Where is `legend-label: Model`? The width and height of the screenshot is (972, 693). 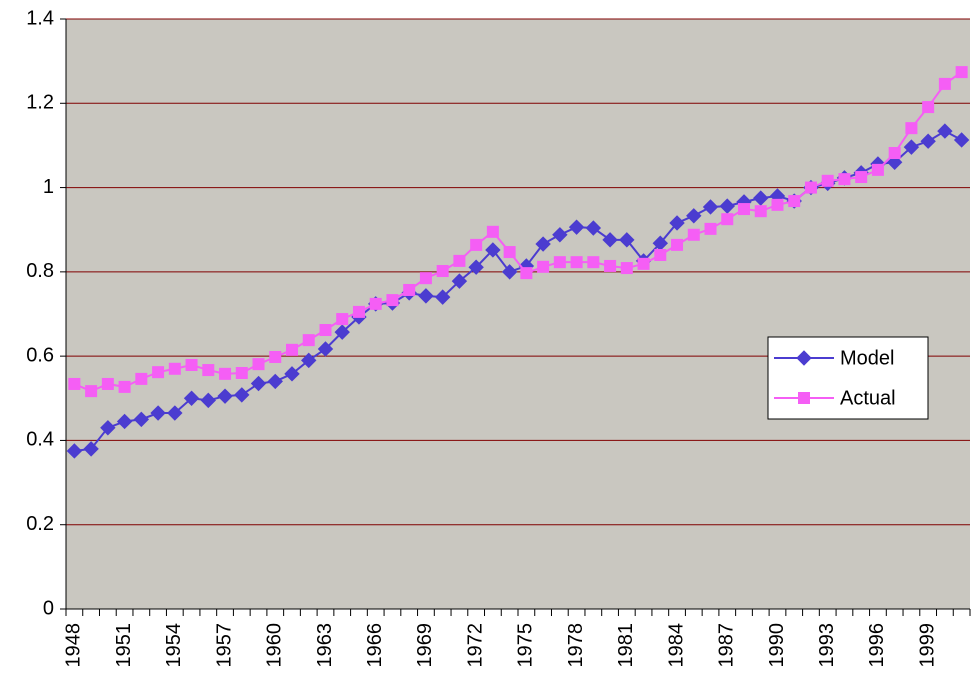 legend-label: Model is located at coordinates (867, 358).